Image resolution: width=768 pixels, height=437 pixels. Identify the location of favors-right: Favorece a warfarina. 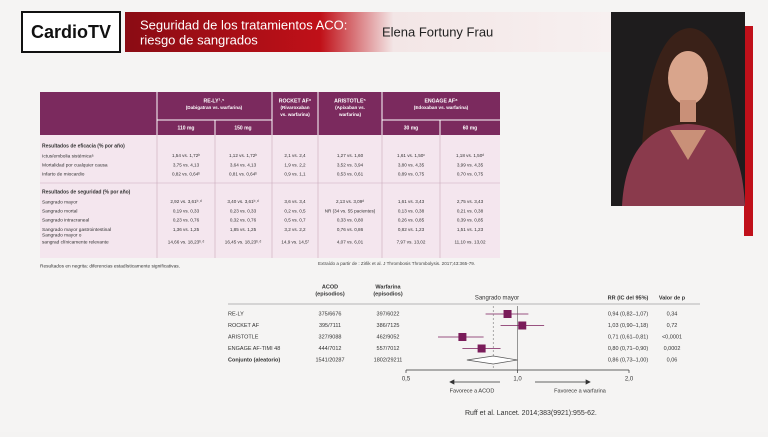
(580, 391).